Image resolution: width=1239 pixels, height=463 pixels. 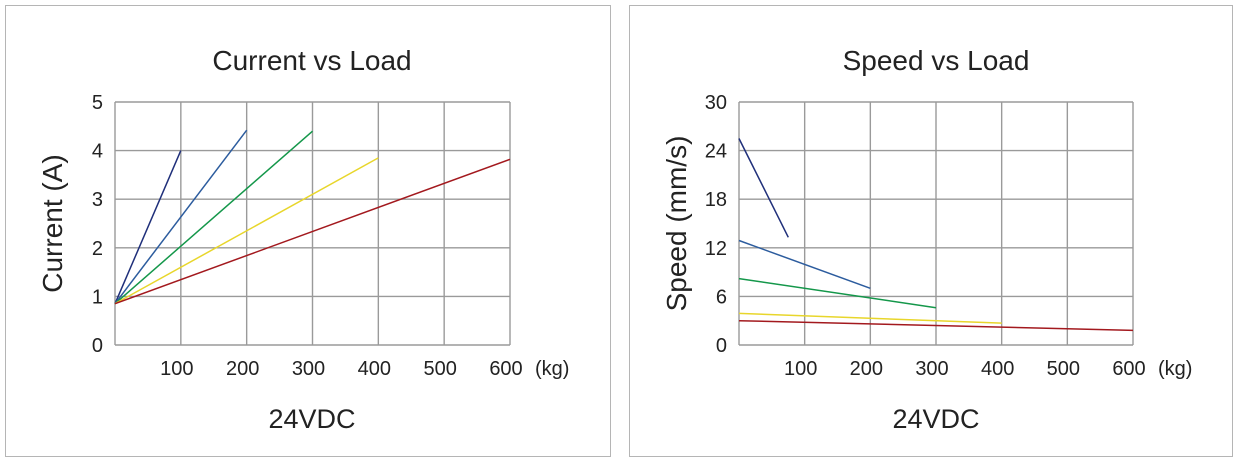 What do you see at coordinates (716, 152) in the screenshot?
I see `y-tick-label: 24` at bounding box center [716, 152].